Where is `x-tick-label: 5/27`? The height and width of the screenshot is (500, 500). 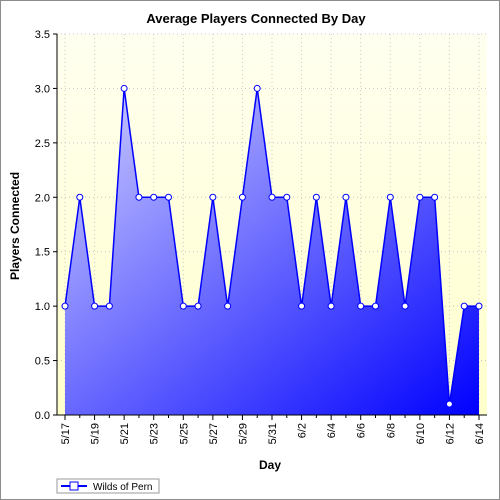
x-tick-label: 5/27 is located at coordinates (214, 433).